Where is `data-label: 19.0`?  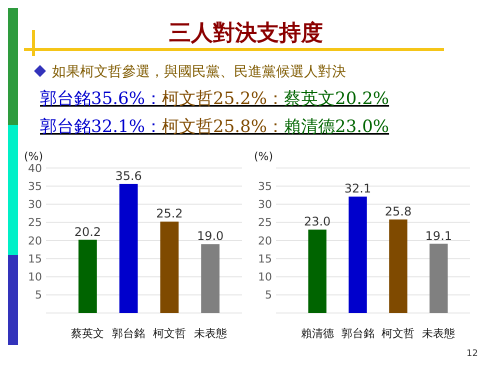
data-label: 19.0 is located at coordinates (210, 236).